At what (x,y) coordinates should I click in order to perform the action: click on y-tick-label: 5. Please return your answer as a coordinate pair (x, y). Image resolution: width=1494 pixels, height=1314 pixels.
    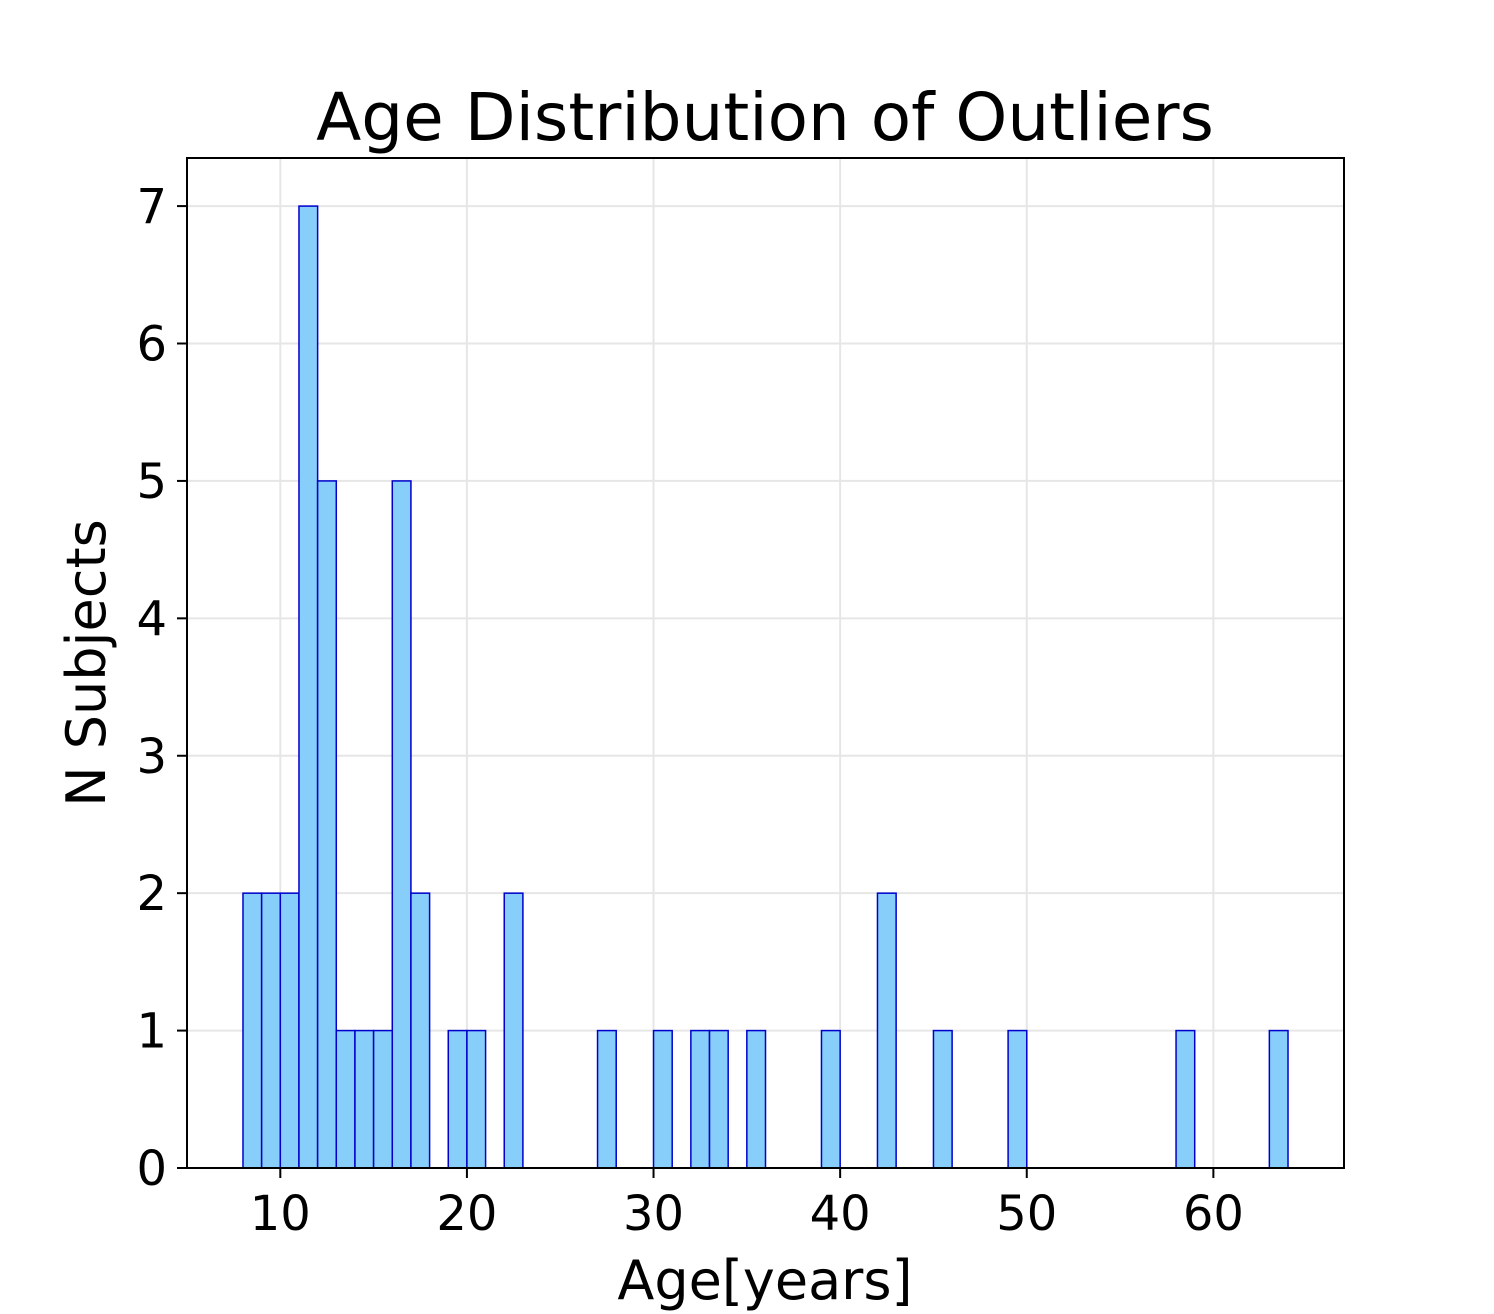
    Looking at the image, I should click on (151, 482).